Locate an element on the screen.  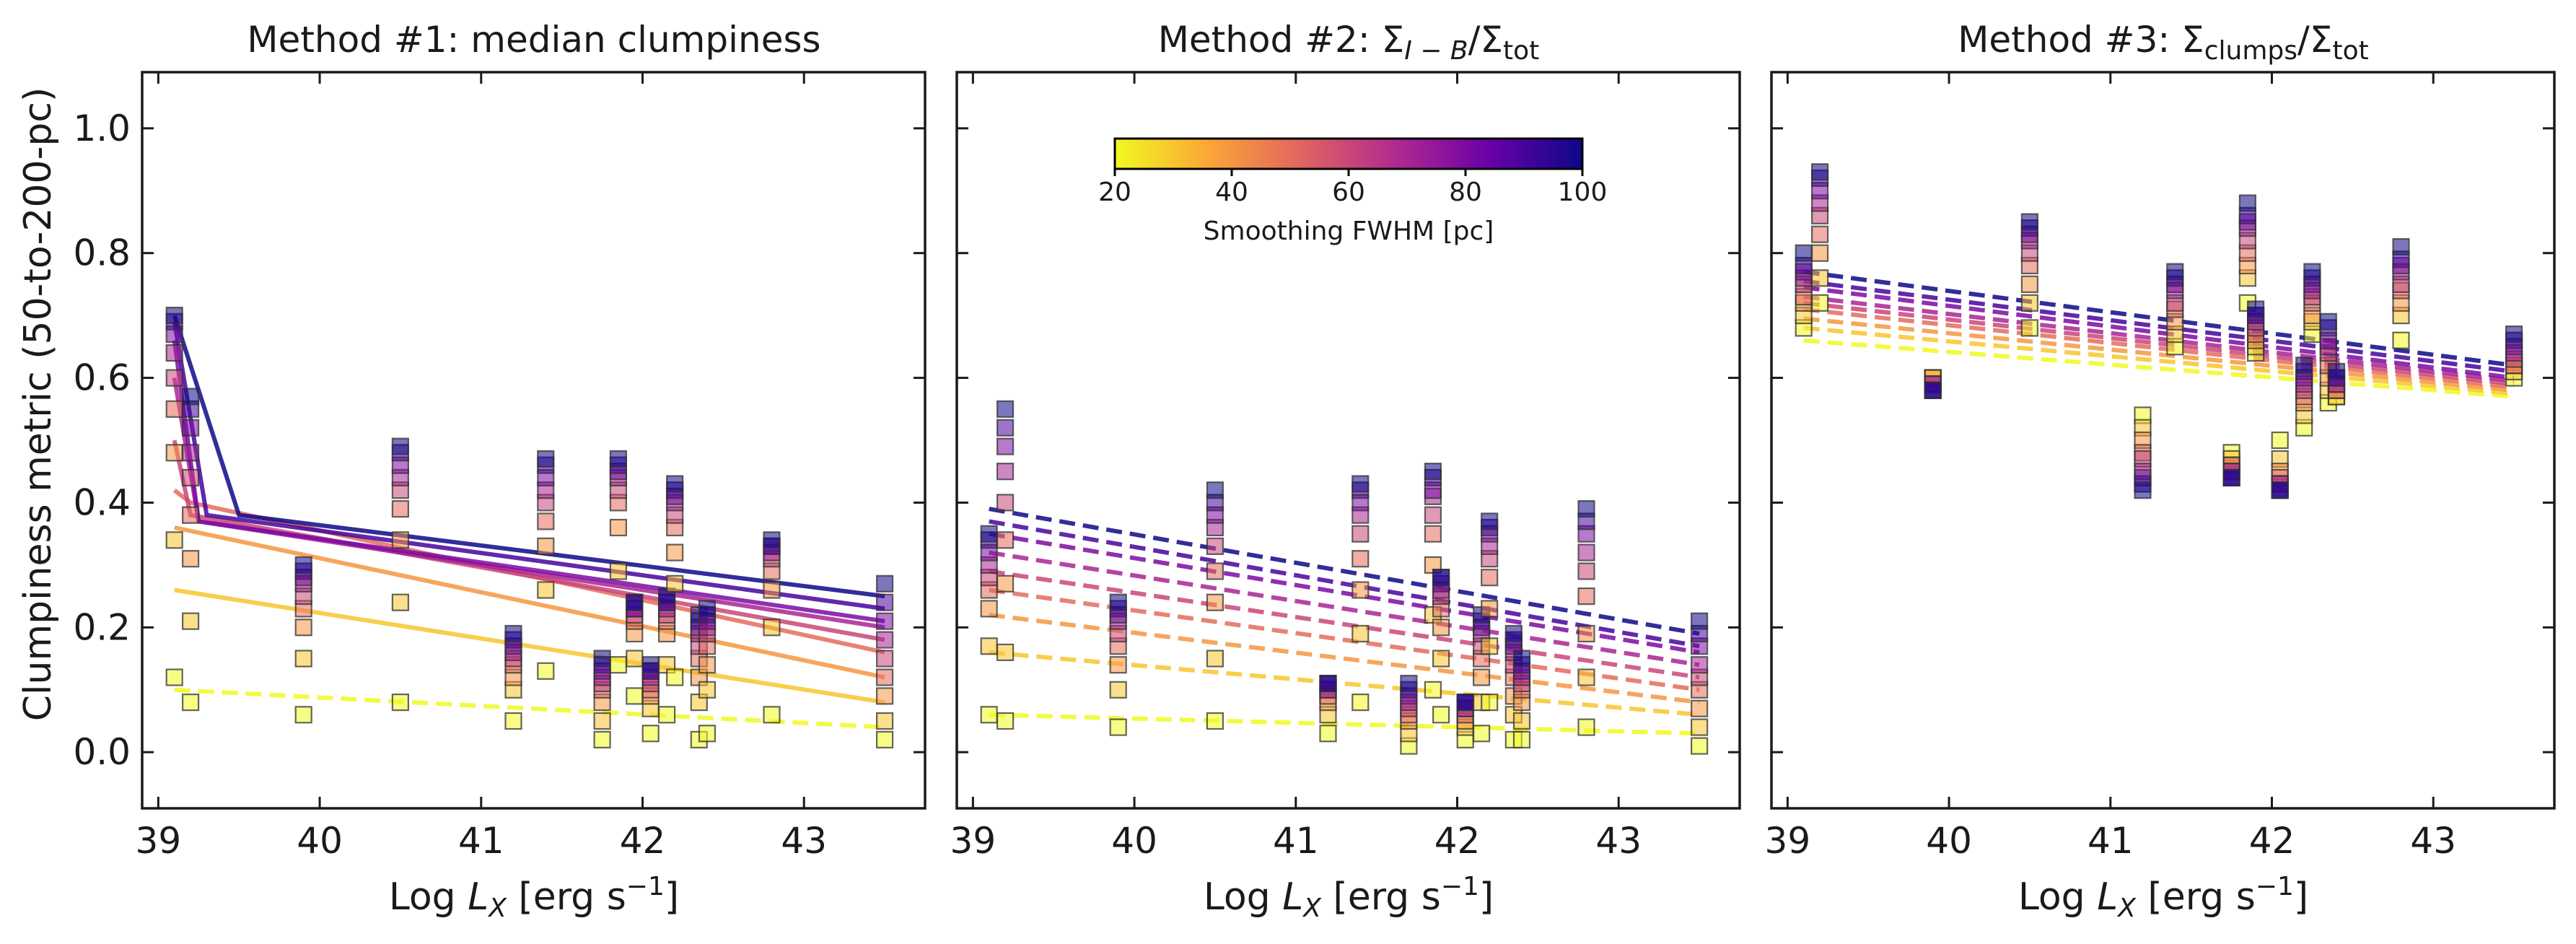
y-tick-label: 0.4 is located at coordinates (102, 502).